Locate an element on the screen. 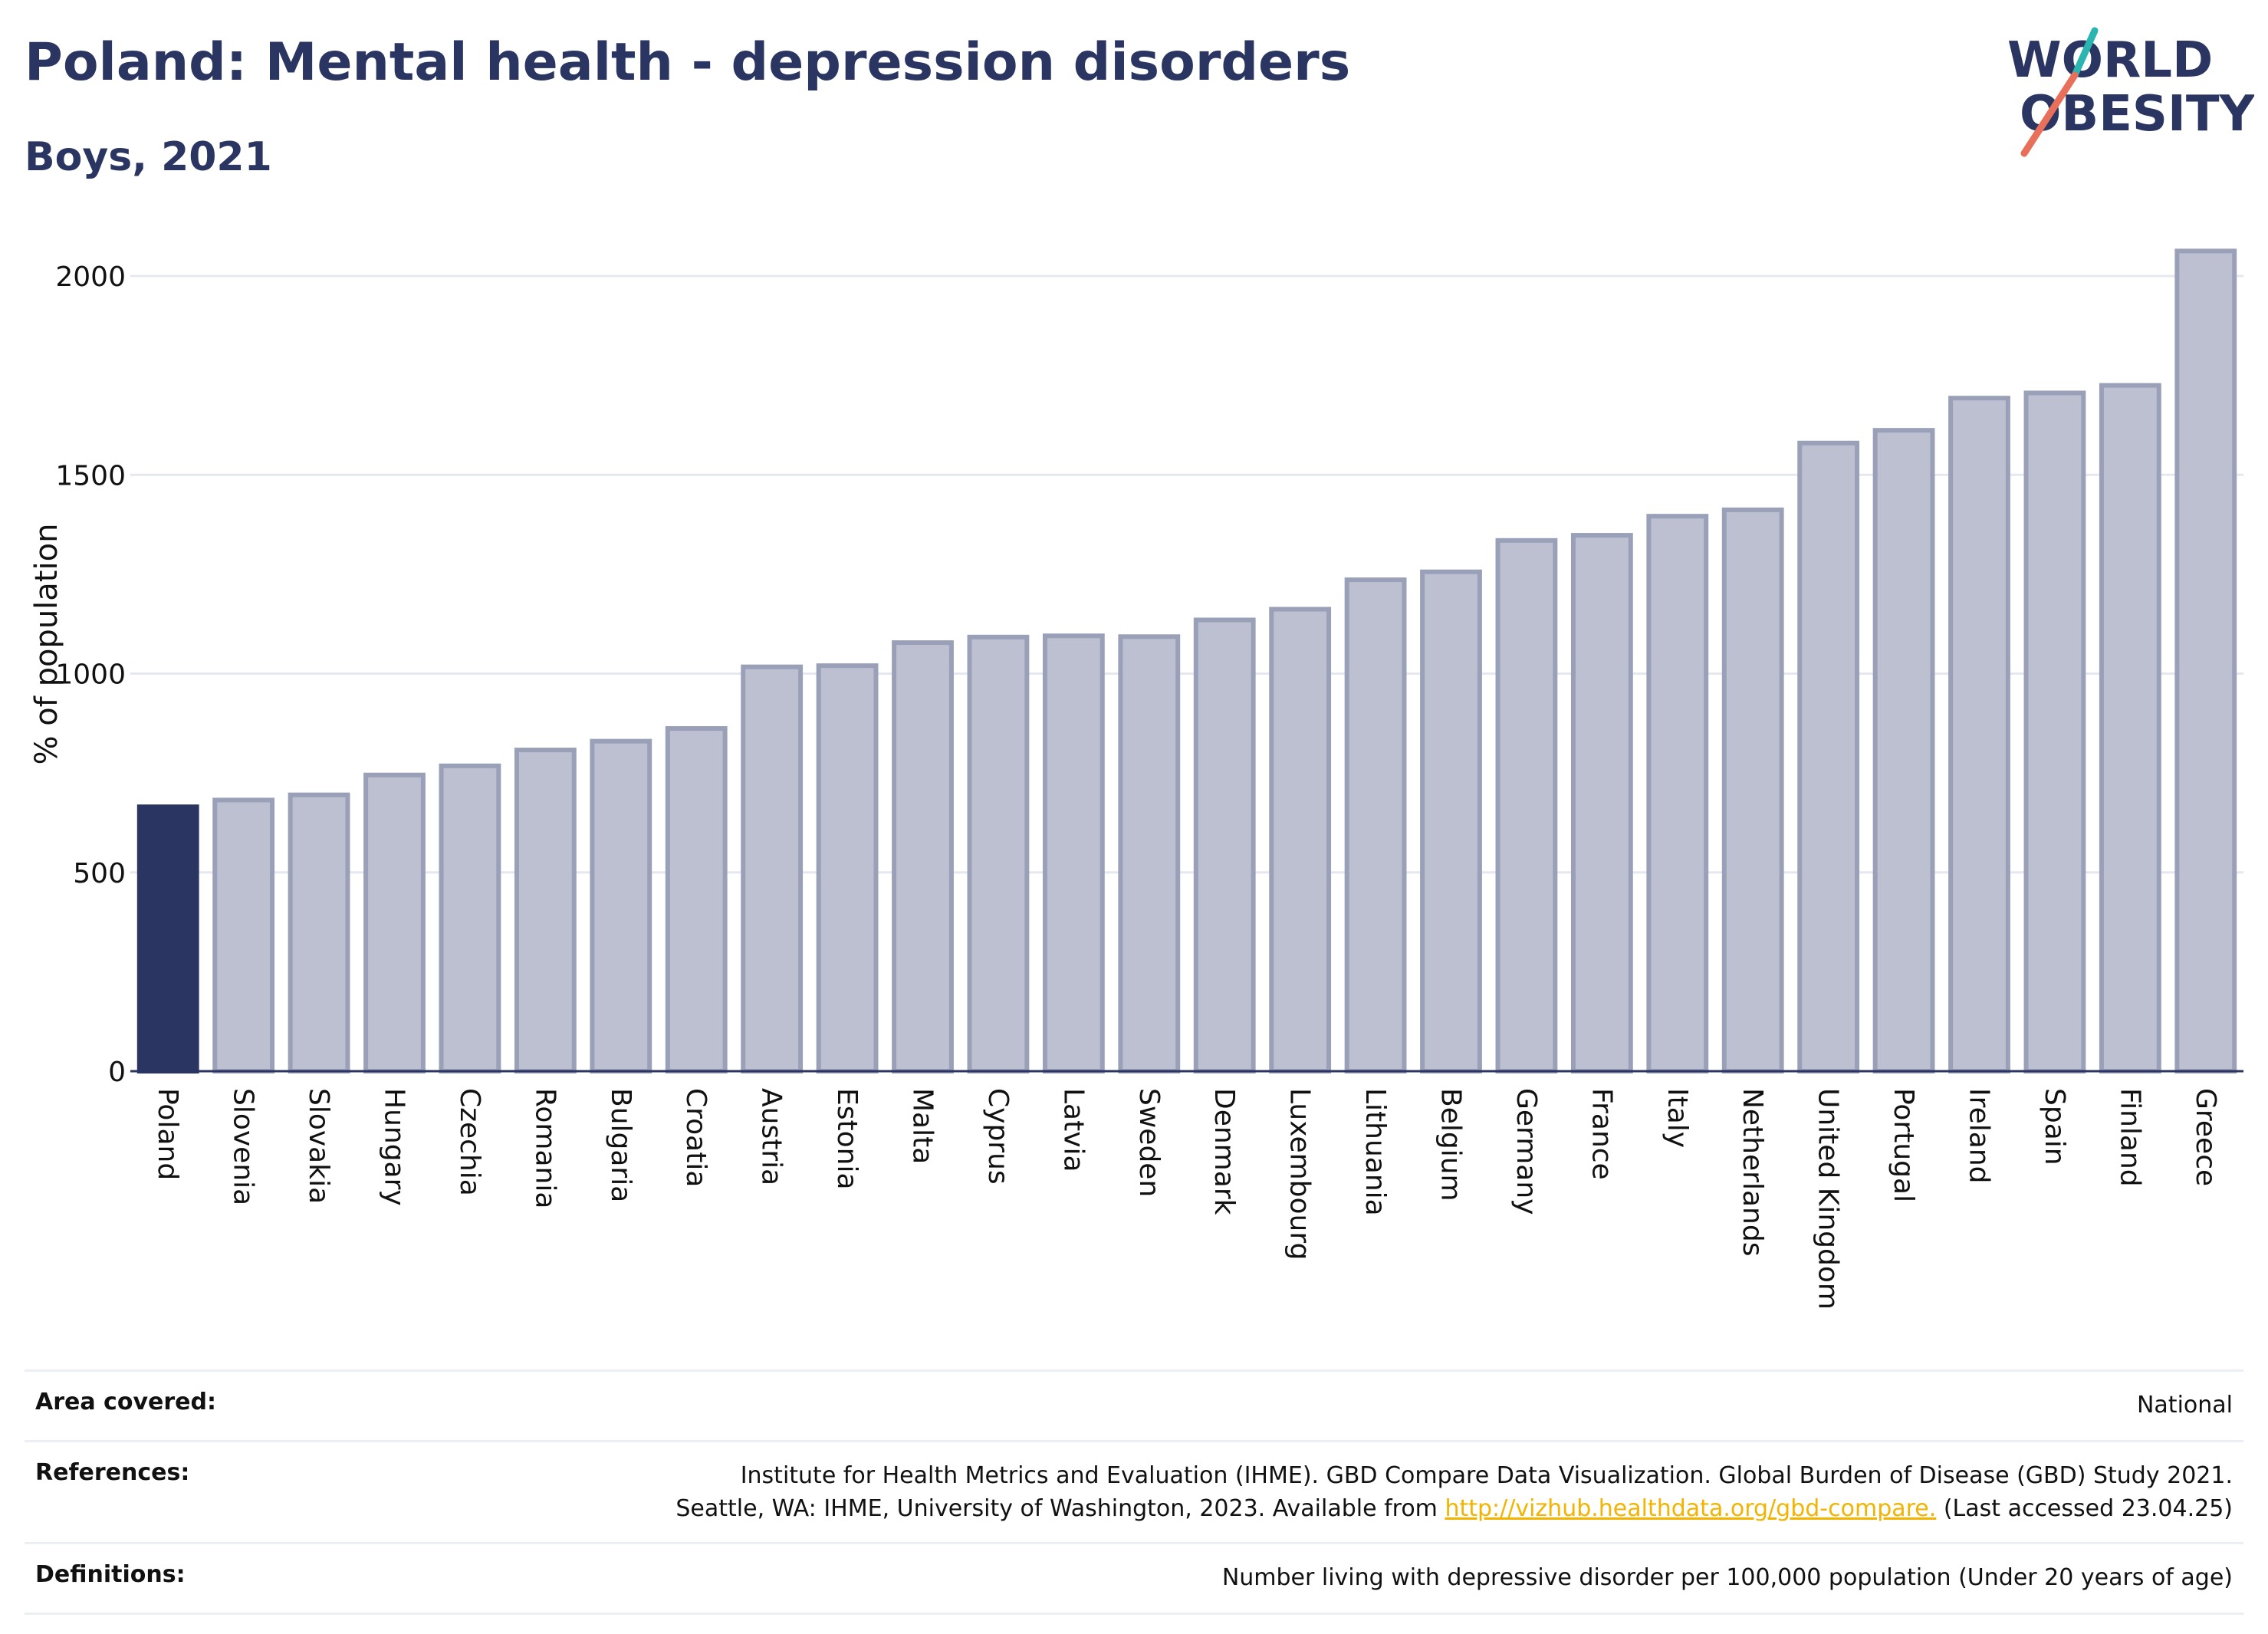 The width and height of the screenshot is (2268, 1634). x-tick-label: Slovenia is located at coordinates (243, 1147).